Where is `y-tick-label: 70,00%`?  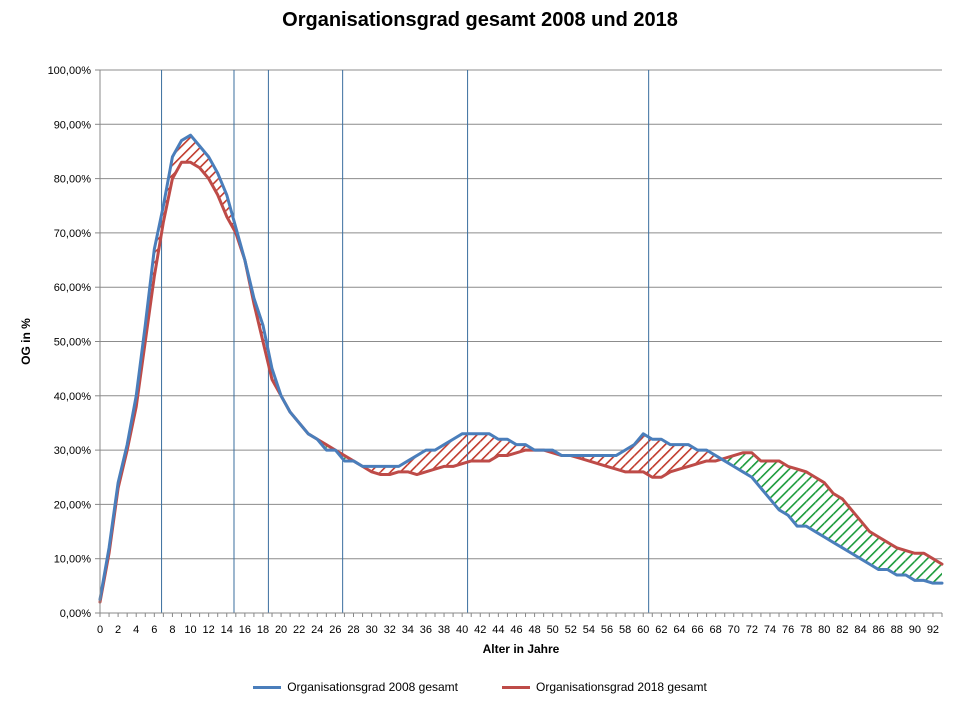
y-tick-label: 70,00% is located at coordinates (73, 234).